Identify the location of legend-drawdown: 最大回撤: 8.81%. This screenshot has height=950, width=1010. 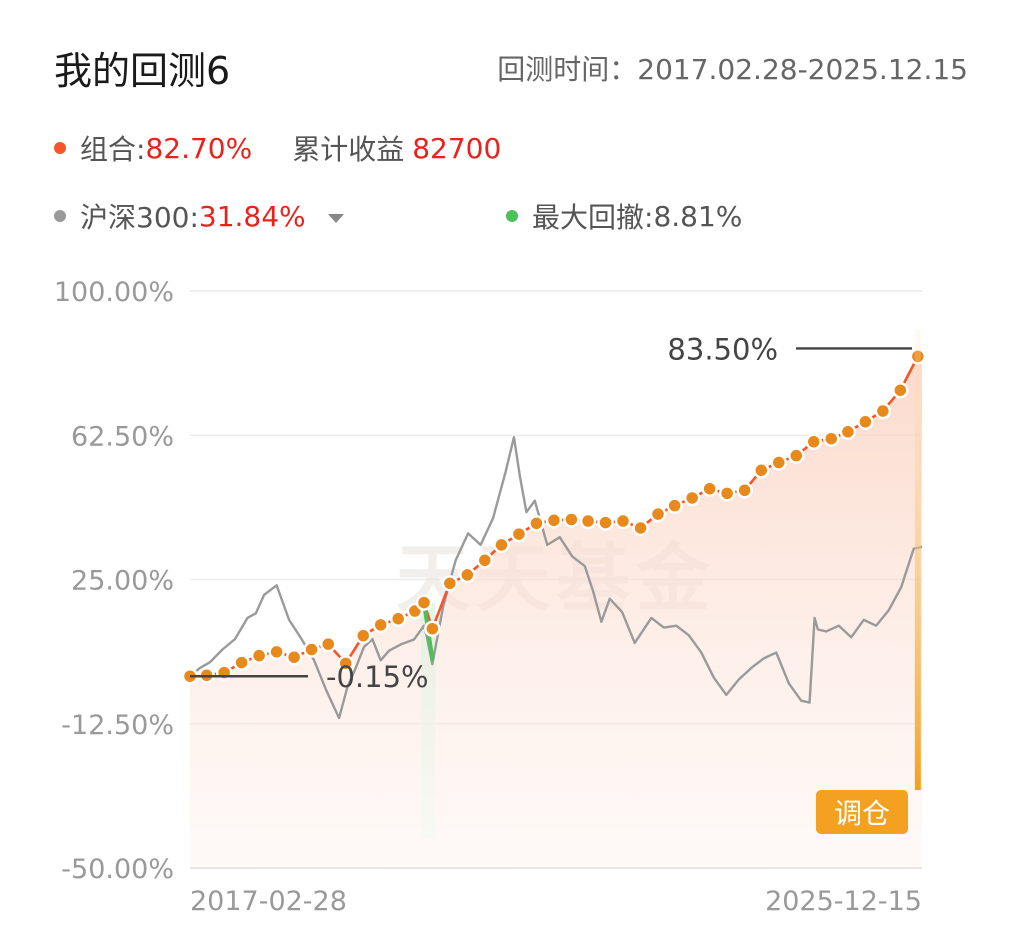
(624, 216).